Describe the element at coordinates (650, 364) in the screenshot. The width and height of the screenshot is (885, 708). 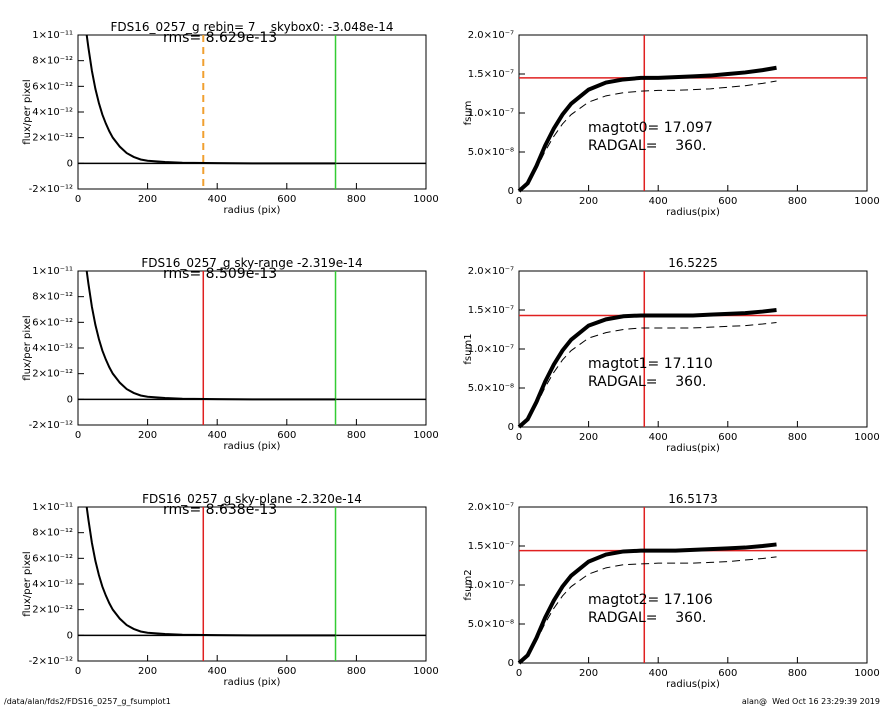
I see `annotation: magtot1= 17.110` at that location.